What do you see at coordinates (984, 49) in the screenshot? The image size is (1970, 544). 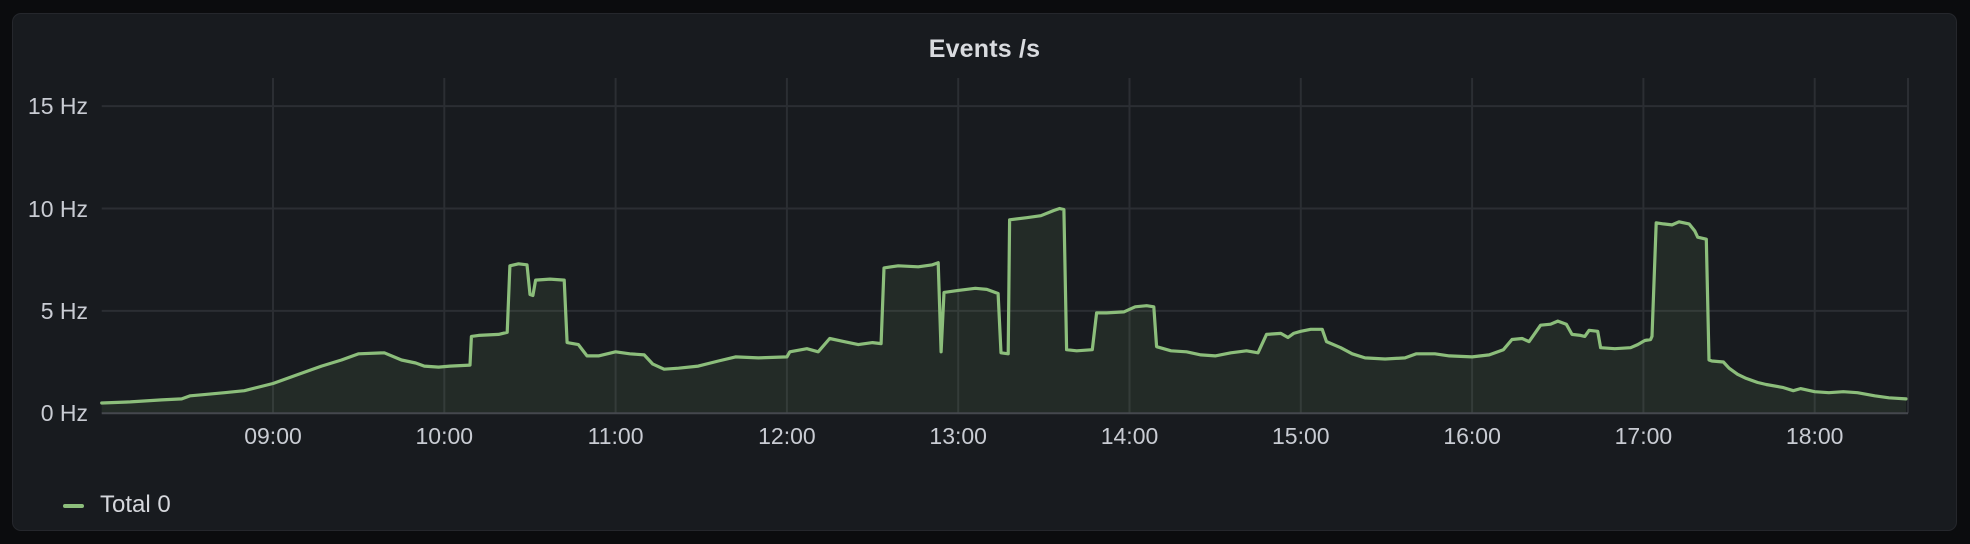 I see `panel-title: Events /s` at bounding box center [984, 49].